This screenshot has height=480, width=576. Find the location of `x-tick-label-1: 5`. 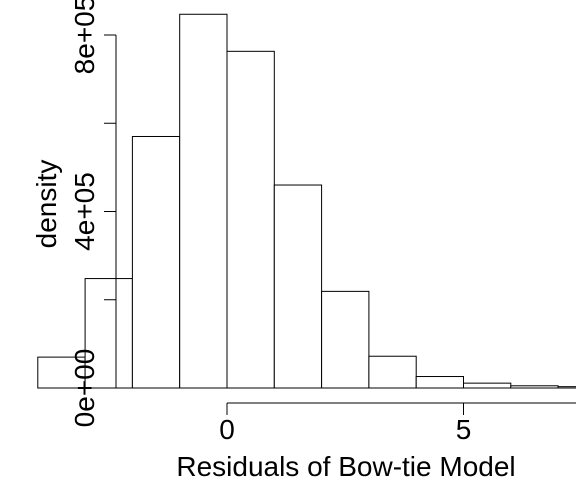

x-tick-label-1: 5 is located at coordinates (464, 429).